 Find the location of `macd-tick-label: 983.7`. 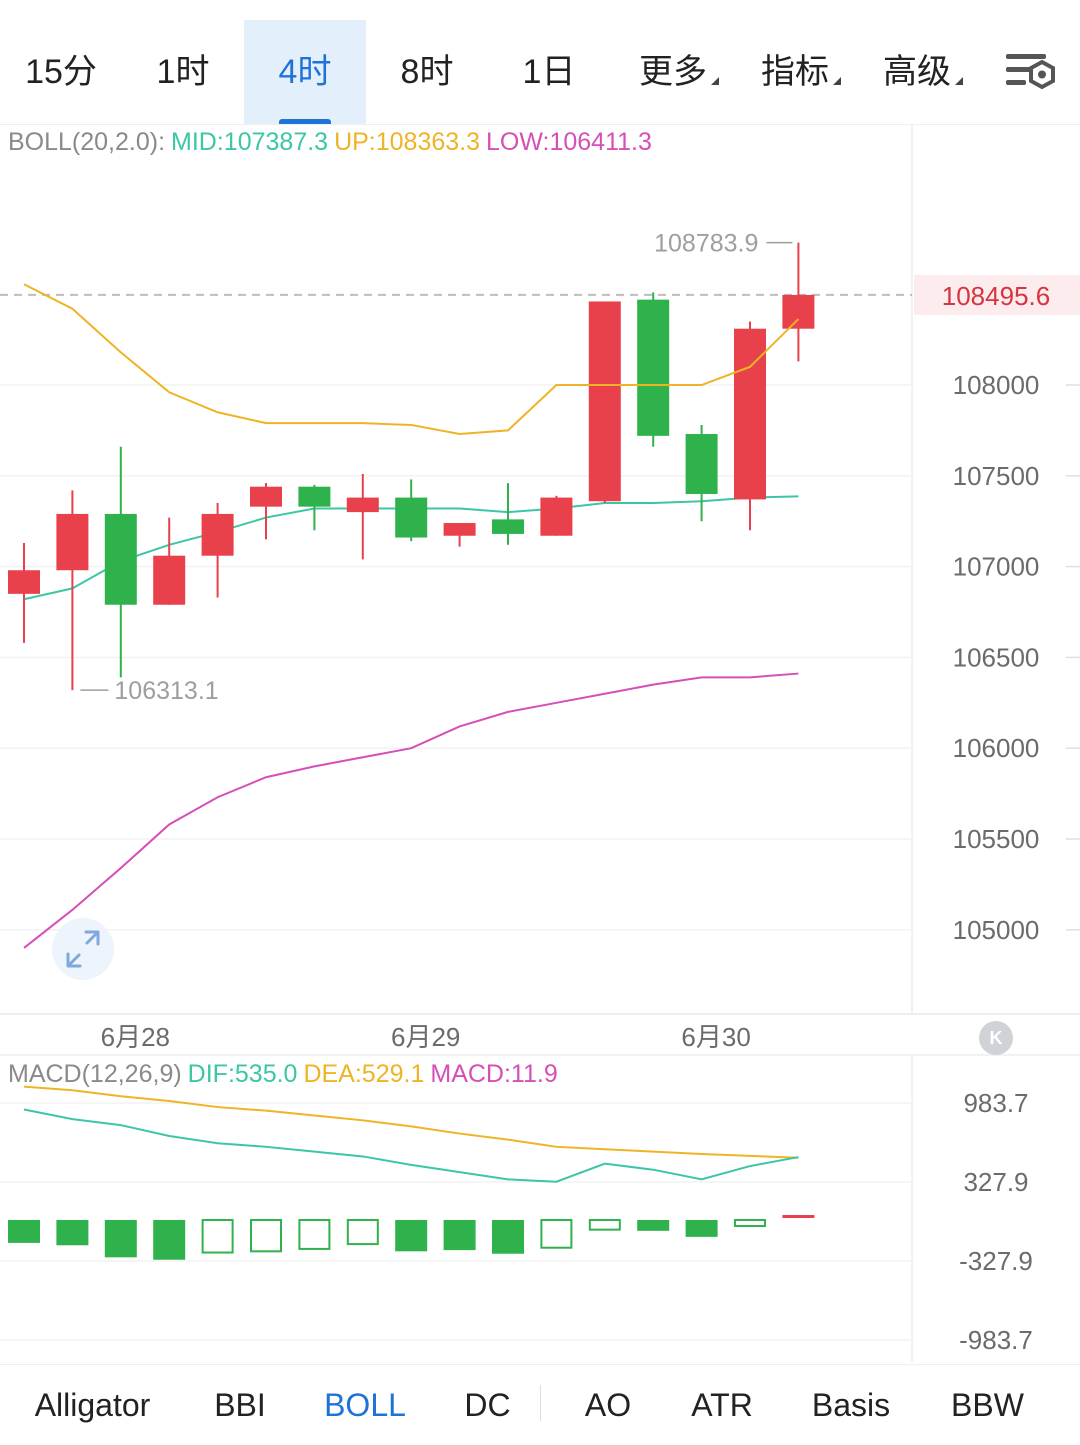

macd-tick-label: 983.7 is located at coordinates (995, 1103).